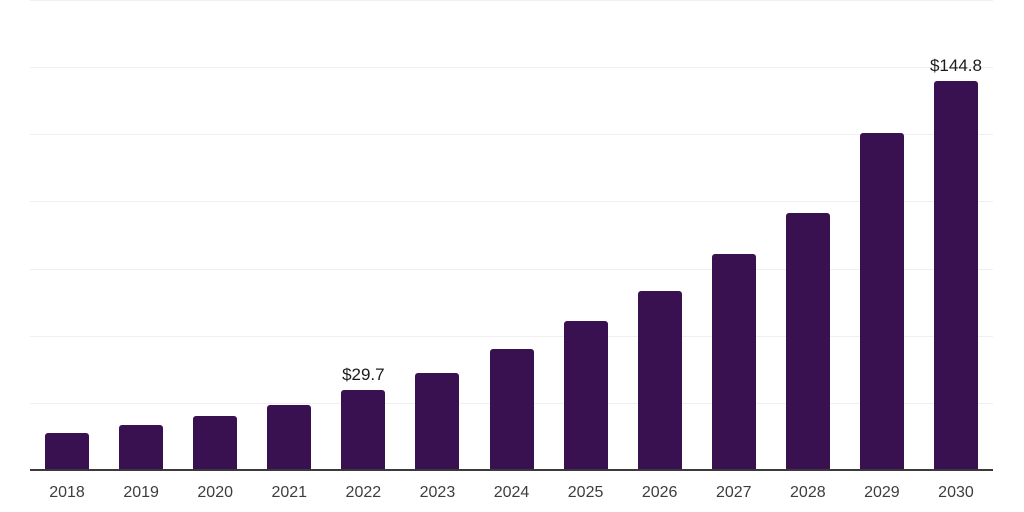  Describe the element at coordinates (141, 235) in the screenshot. I see `bar-slot-2019` at that location.